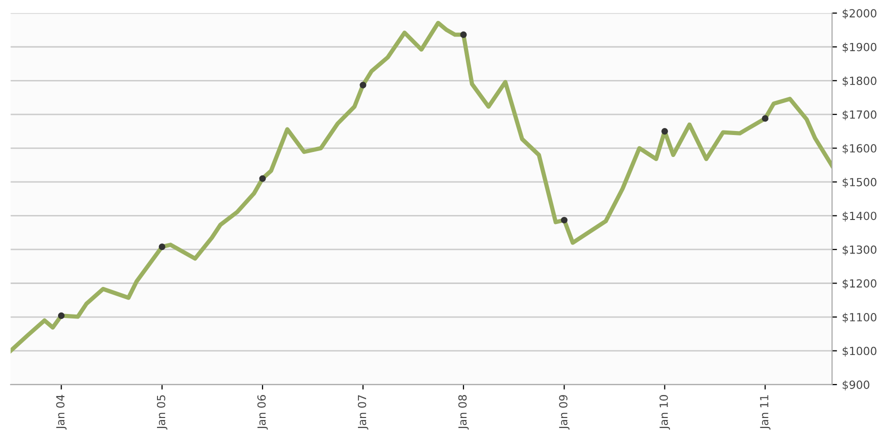 The width and height of the screenshot is (888, 437). Describe the element at coordinates (162, 412) in the screenshot. I see `x-tick-label: Jan 05` at that location.